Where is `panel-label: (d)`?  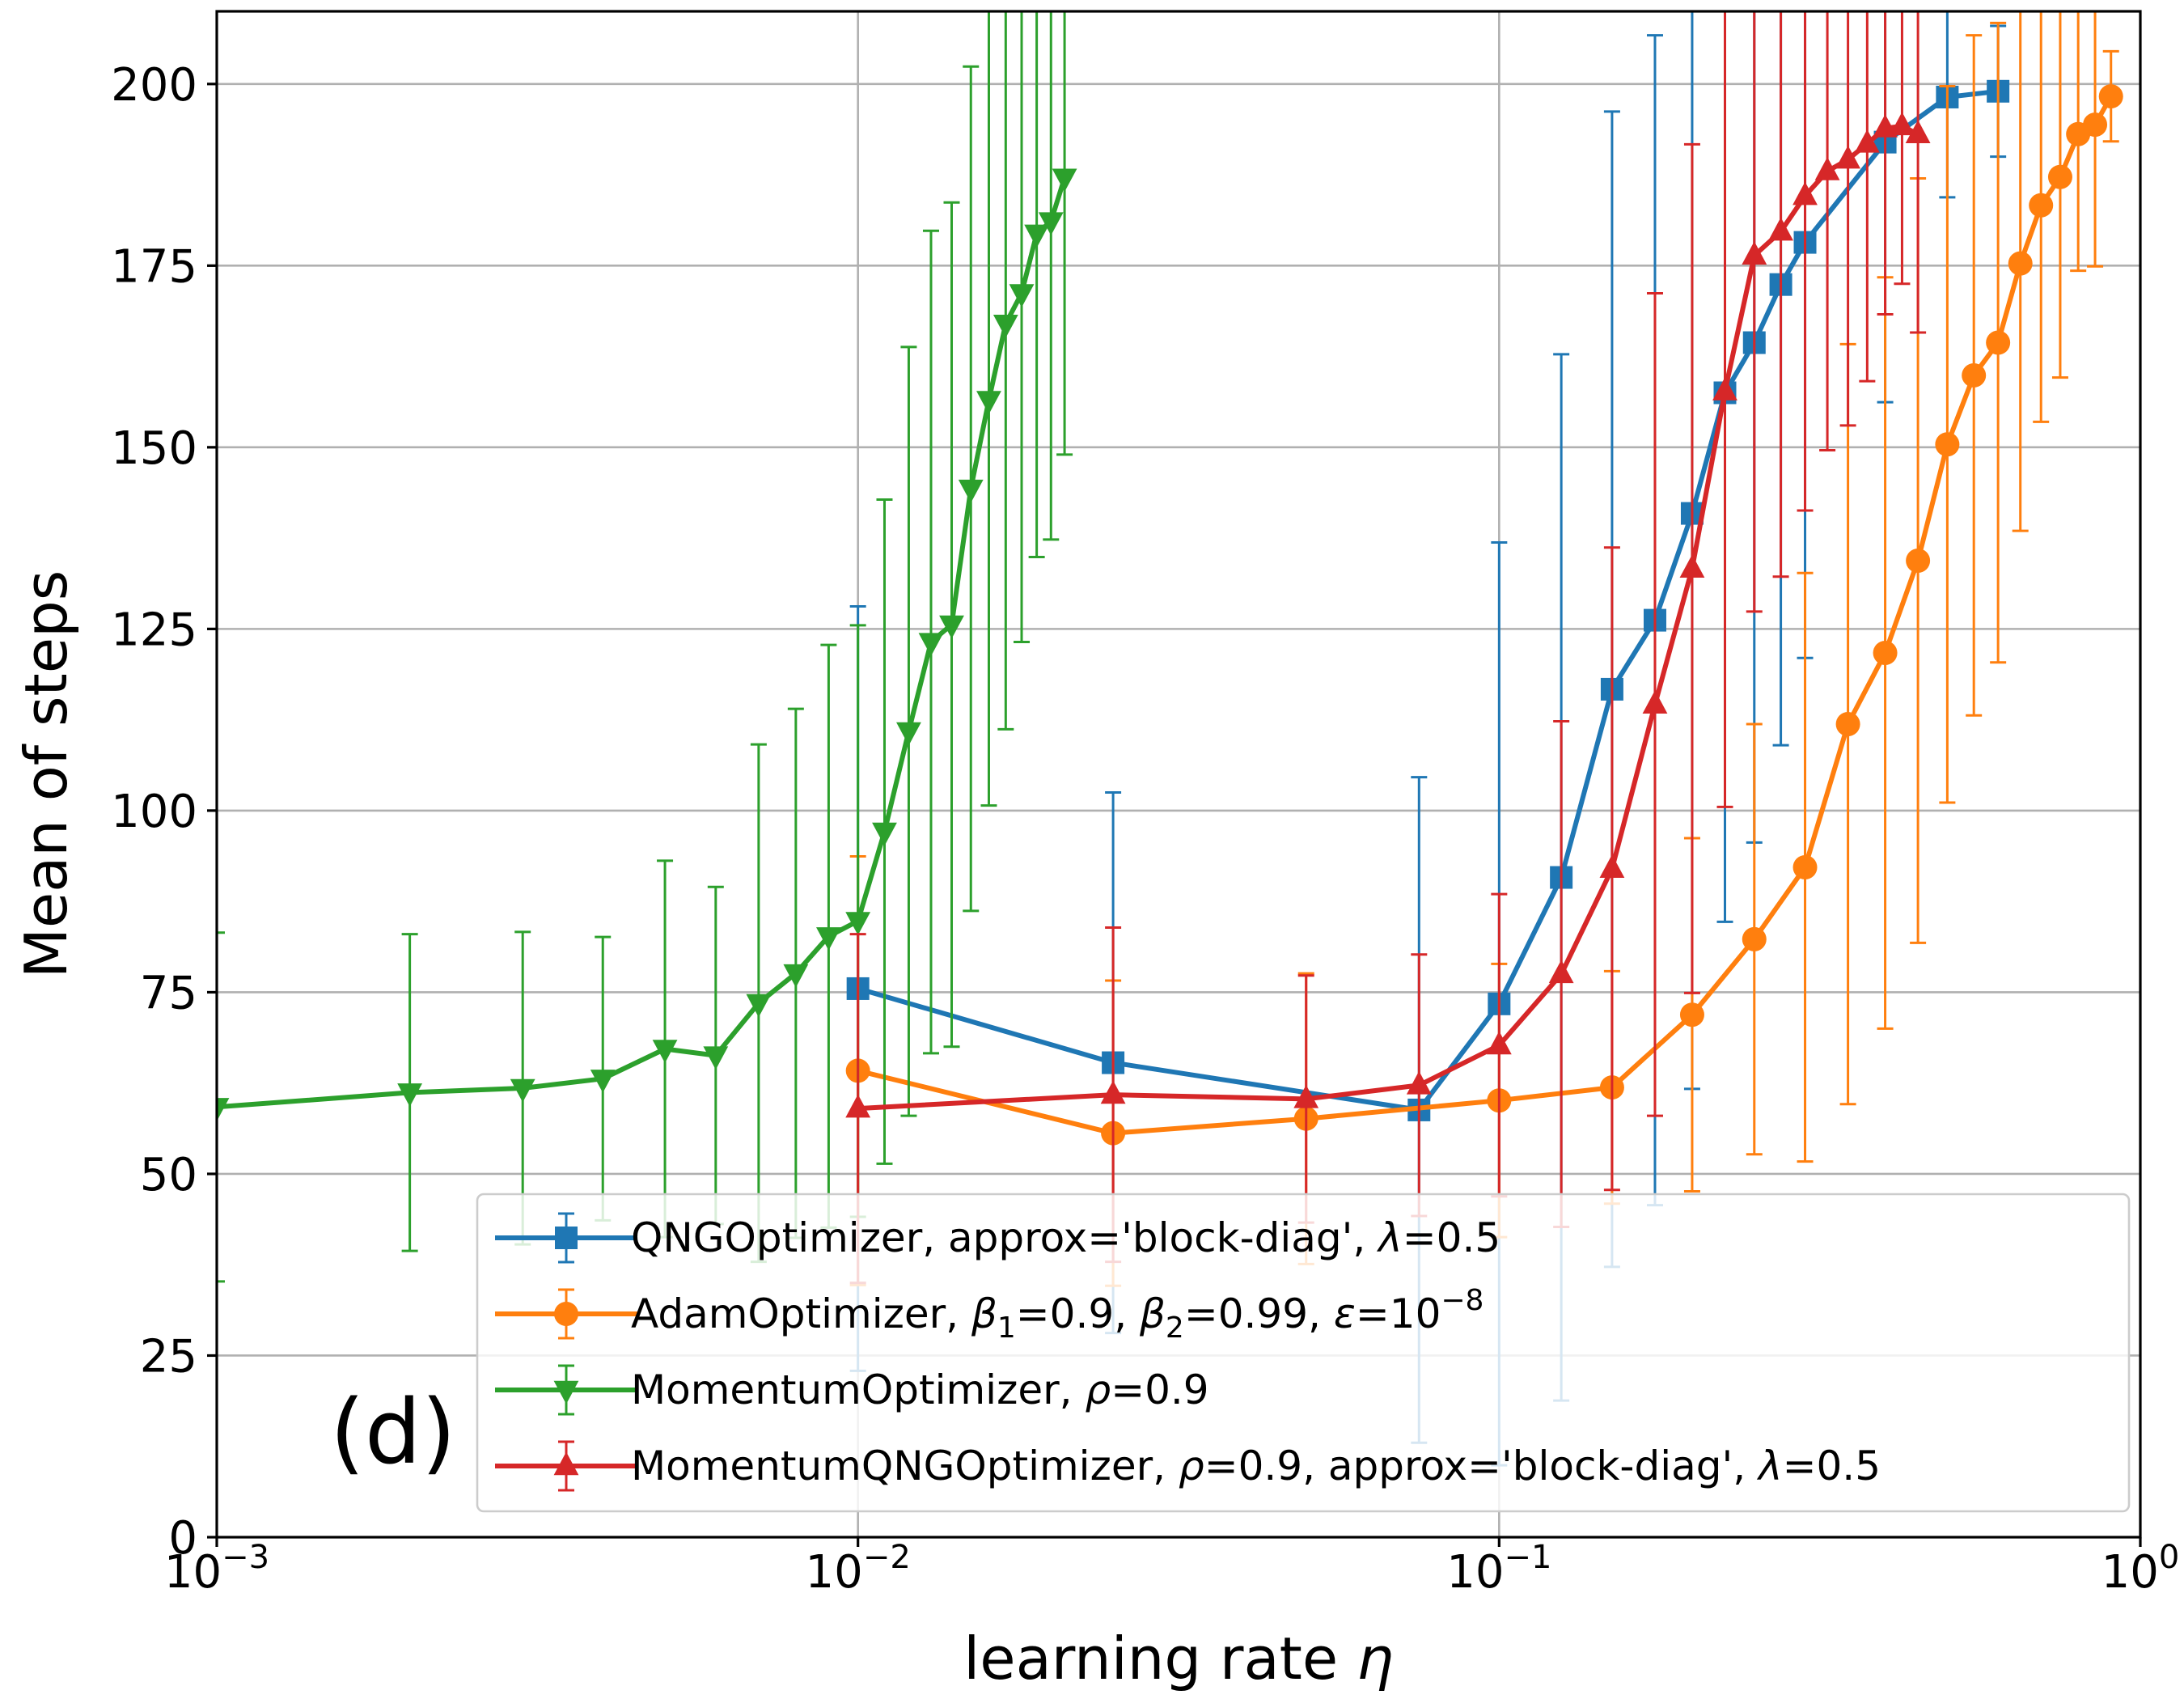
panel-label: (d) is located at coordinates (393, 1432).